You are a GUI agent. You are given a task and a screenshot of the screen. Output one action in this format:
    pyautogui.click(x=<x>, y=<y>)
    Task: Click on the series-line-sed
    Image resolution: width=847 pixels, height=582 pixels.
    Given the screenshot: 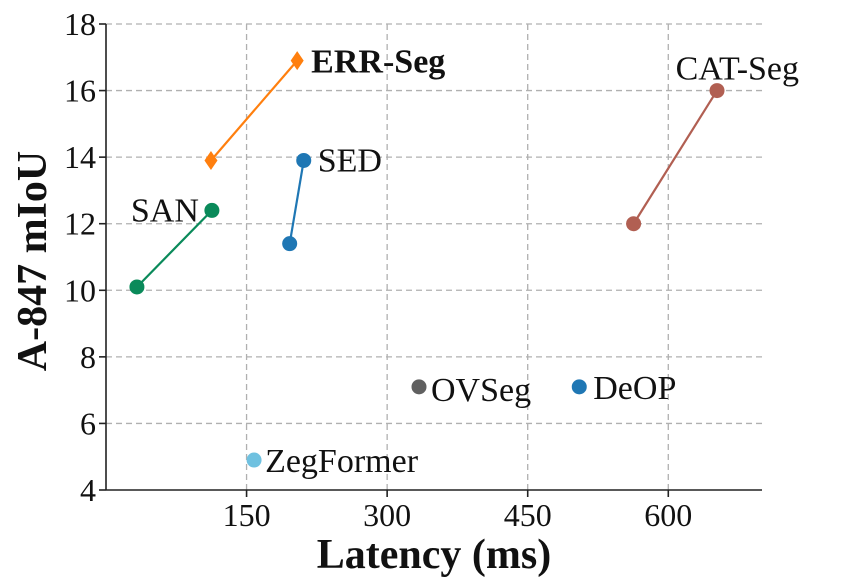 What is the action you would take?
    pyautogui.click(x=296, y=202)
    